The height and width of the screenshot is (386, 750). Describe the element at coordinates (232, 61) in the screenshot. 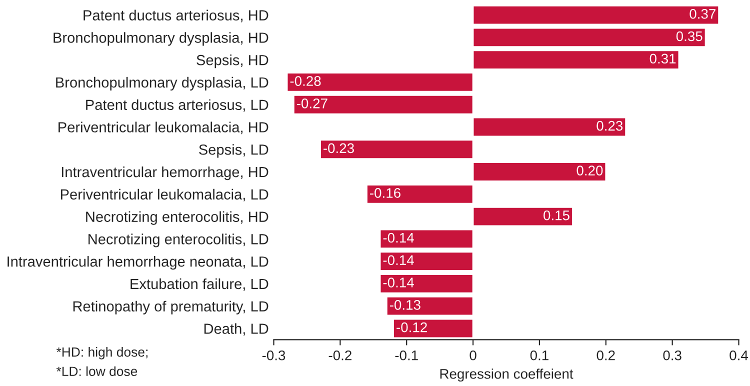

I see `y-tick-label: Sepsis, HD` at that location.